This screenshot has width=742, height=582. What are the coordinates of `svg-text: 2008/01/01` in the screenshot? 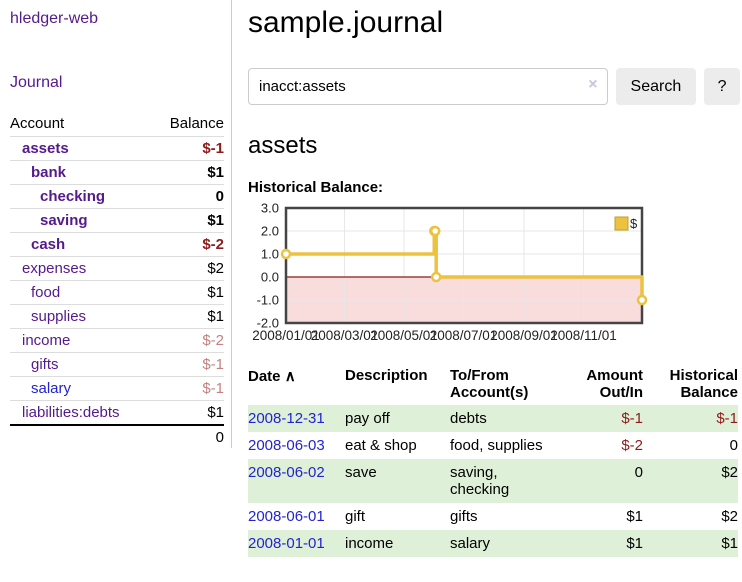 It's located at (286, 335).